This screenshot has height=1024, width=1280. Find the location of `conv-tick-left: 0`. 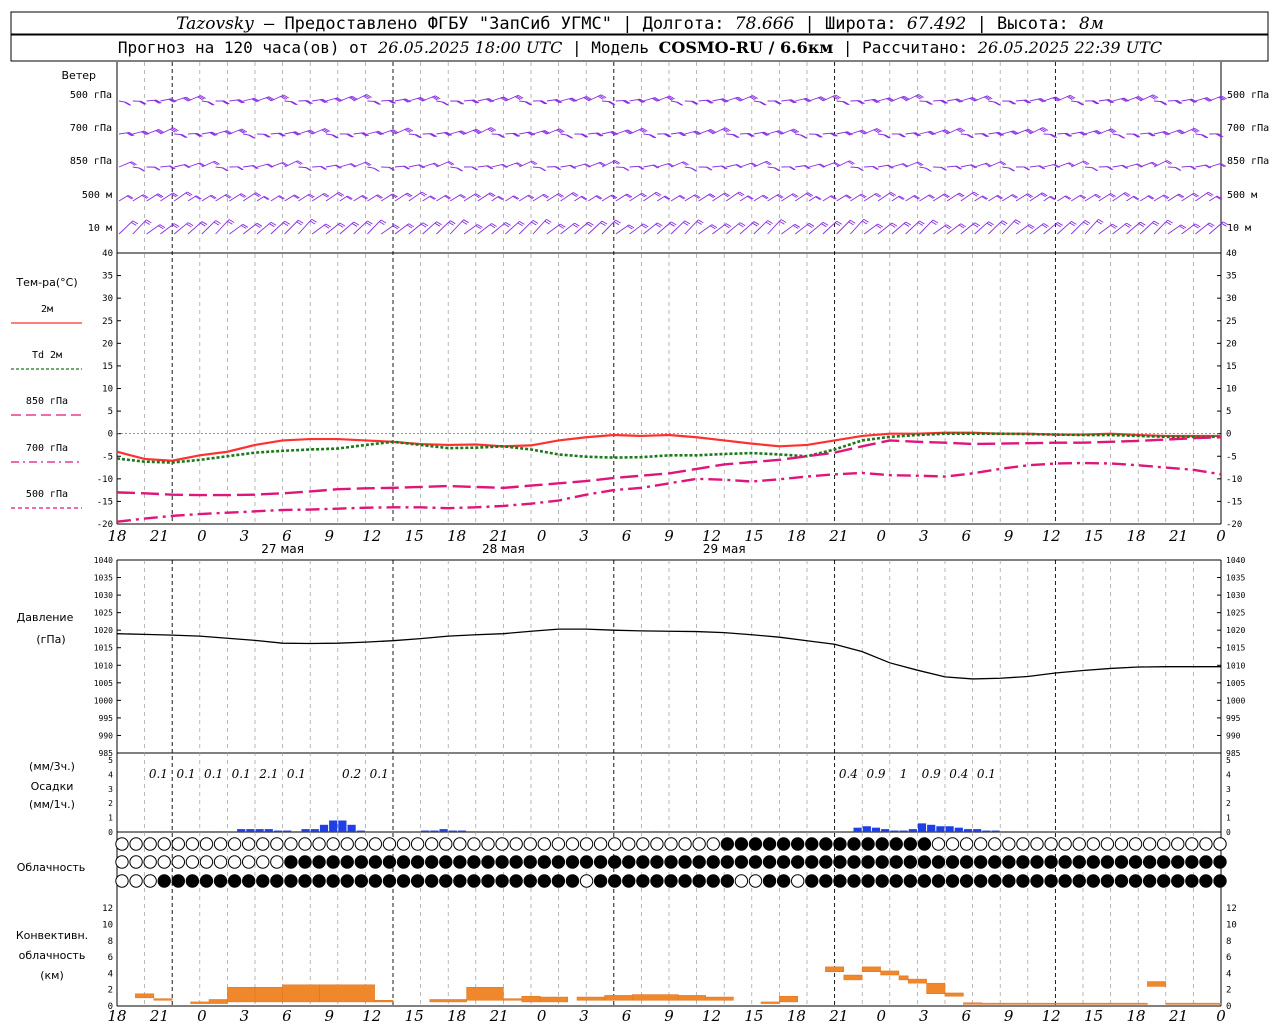

conv-tick-left: 0 is located at coordinates (110, 1007).